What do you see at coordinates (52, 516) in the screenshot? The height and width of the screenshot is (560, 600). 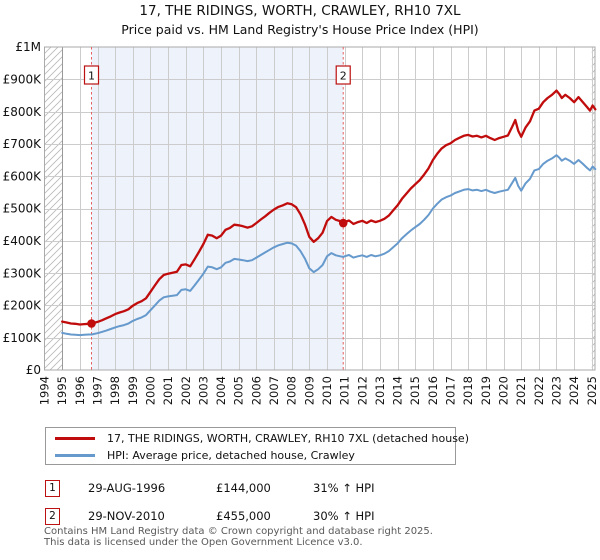 I see `sale-2-badge: 2` at bounding box center [52, 516].